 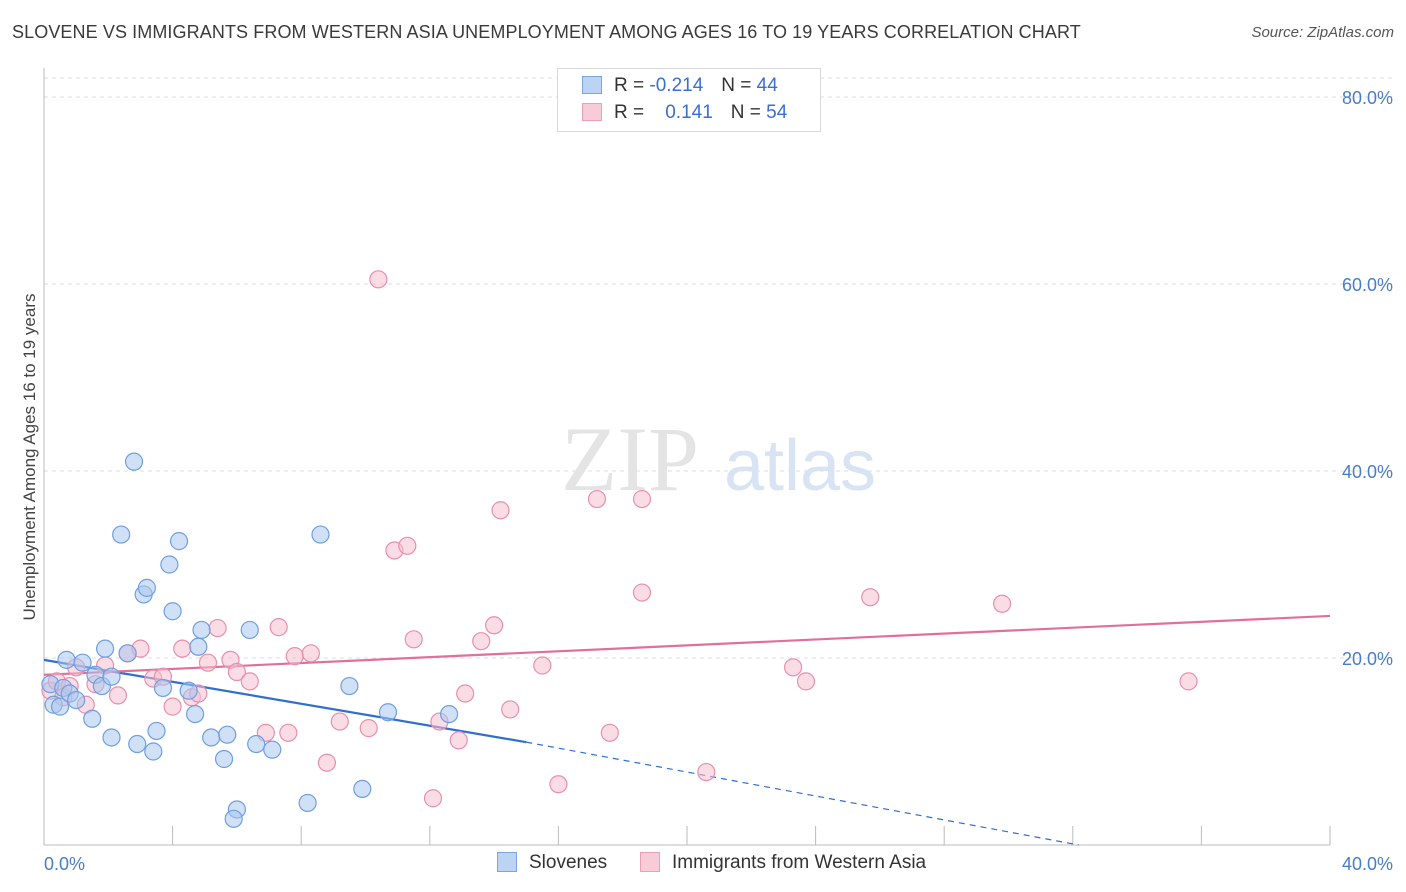 What do you see at coordinates (689, 100) in the screenshot?
I see `legend: R = -0.214 N = 44 R = 0.141 N = 54` at bounding box center [689, 100].